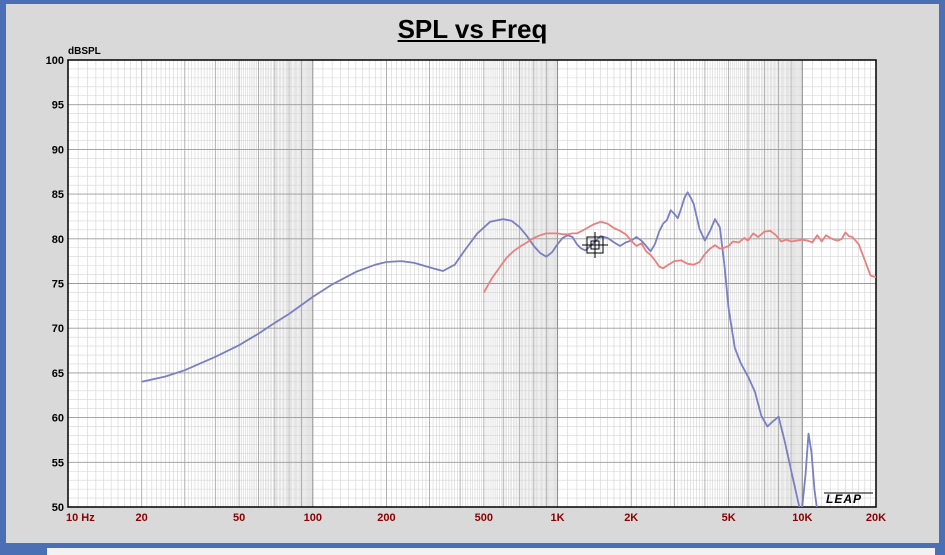  I want to click on x-tick-label: 20K, so click(876, 518).